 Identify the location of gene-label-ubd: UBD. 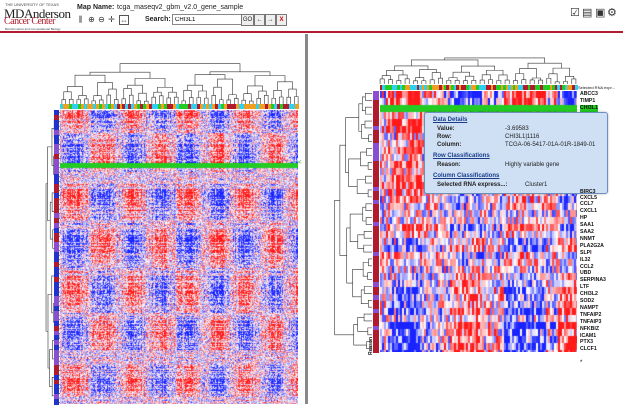
(586, 273).